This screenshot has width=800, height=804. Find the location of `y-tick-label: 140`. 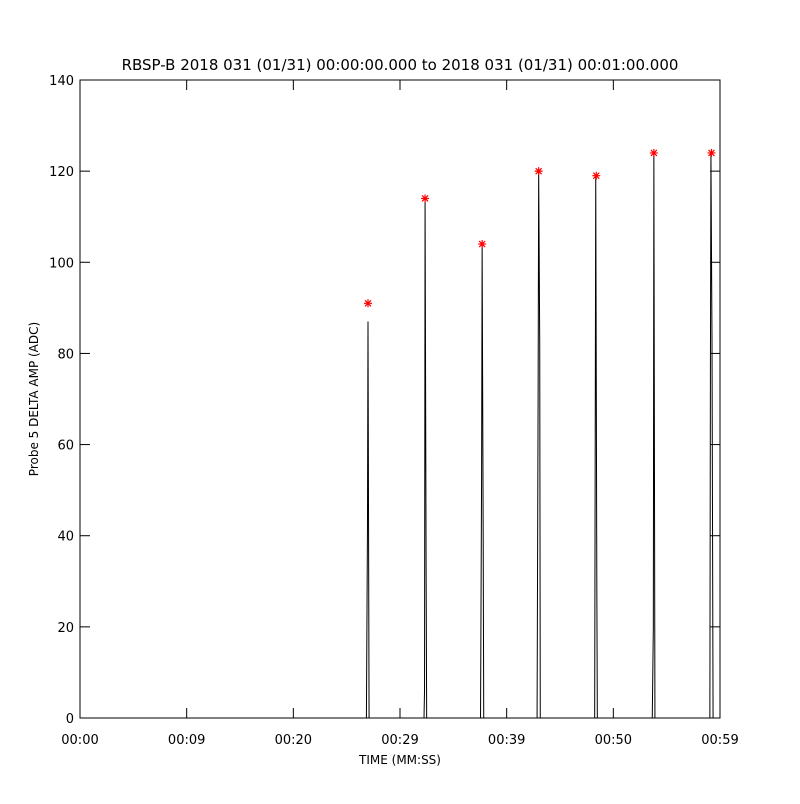

y-tick-label: 140 is located at coordinates (61, 81).